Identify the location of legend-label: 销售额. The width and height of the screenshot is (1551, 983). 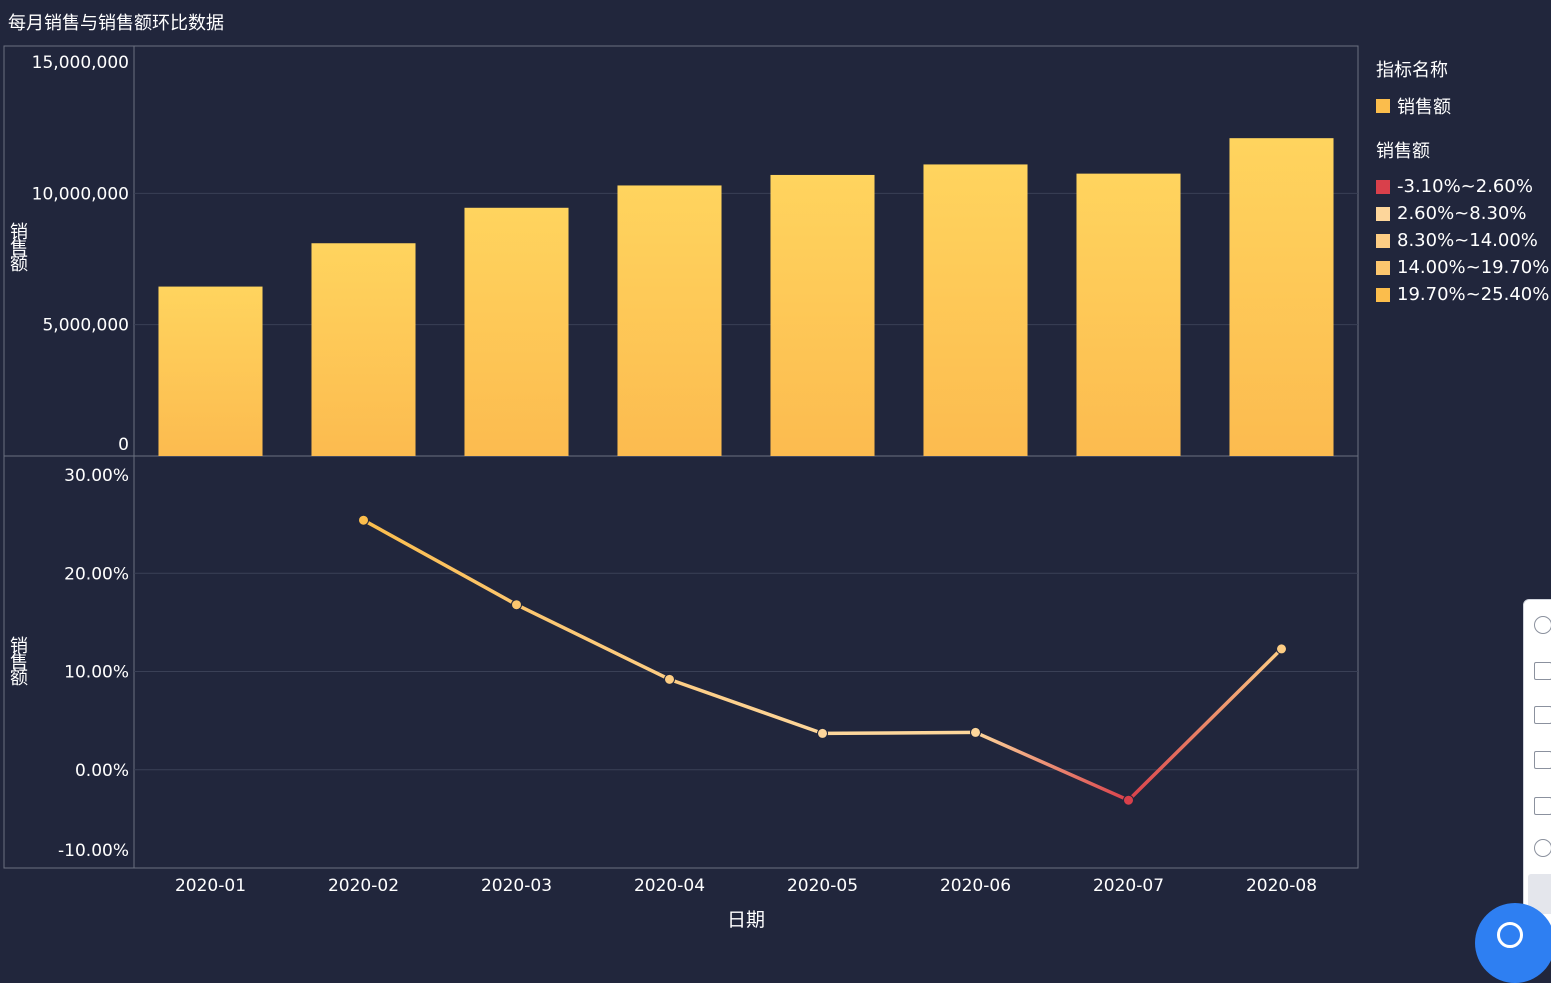
(1424, 107).